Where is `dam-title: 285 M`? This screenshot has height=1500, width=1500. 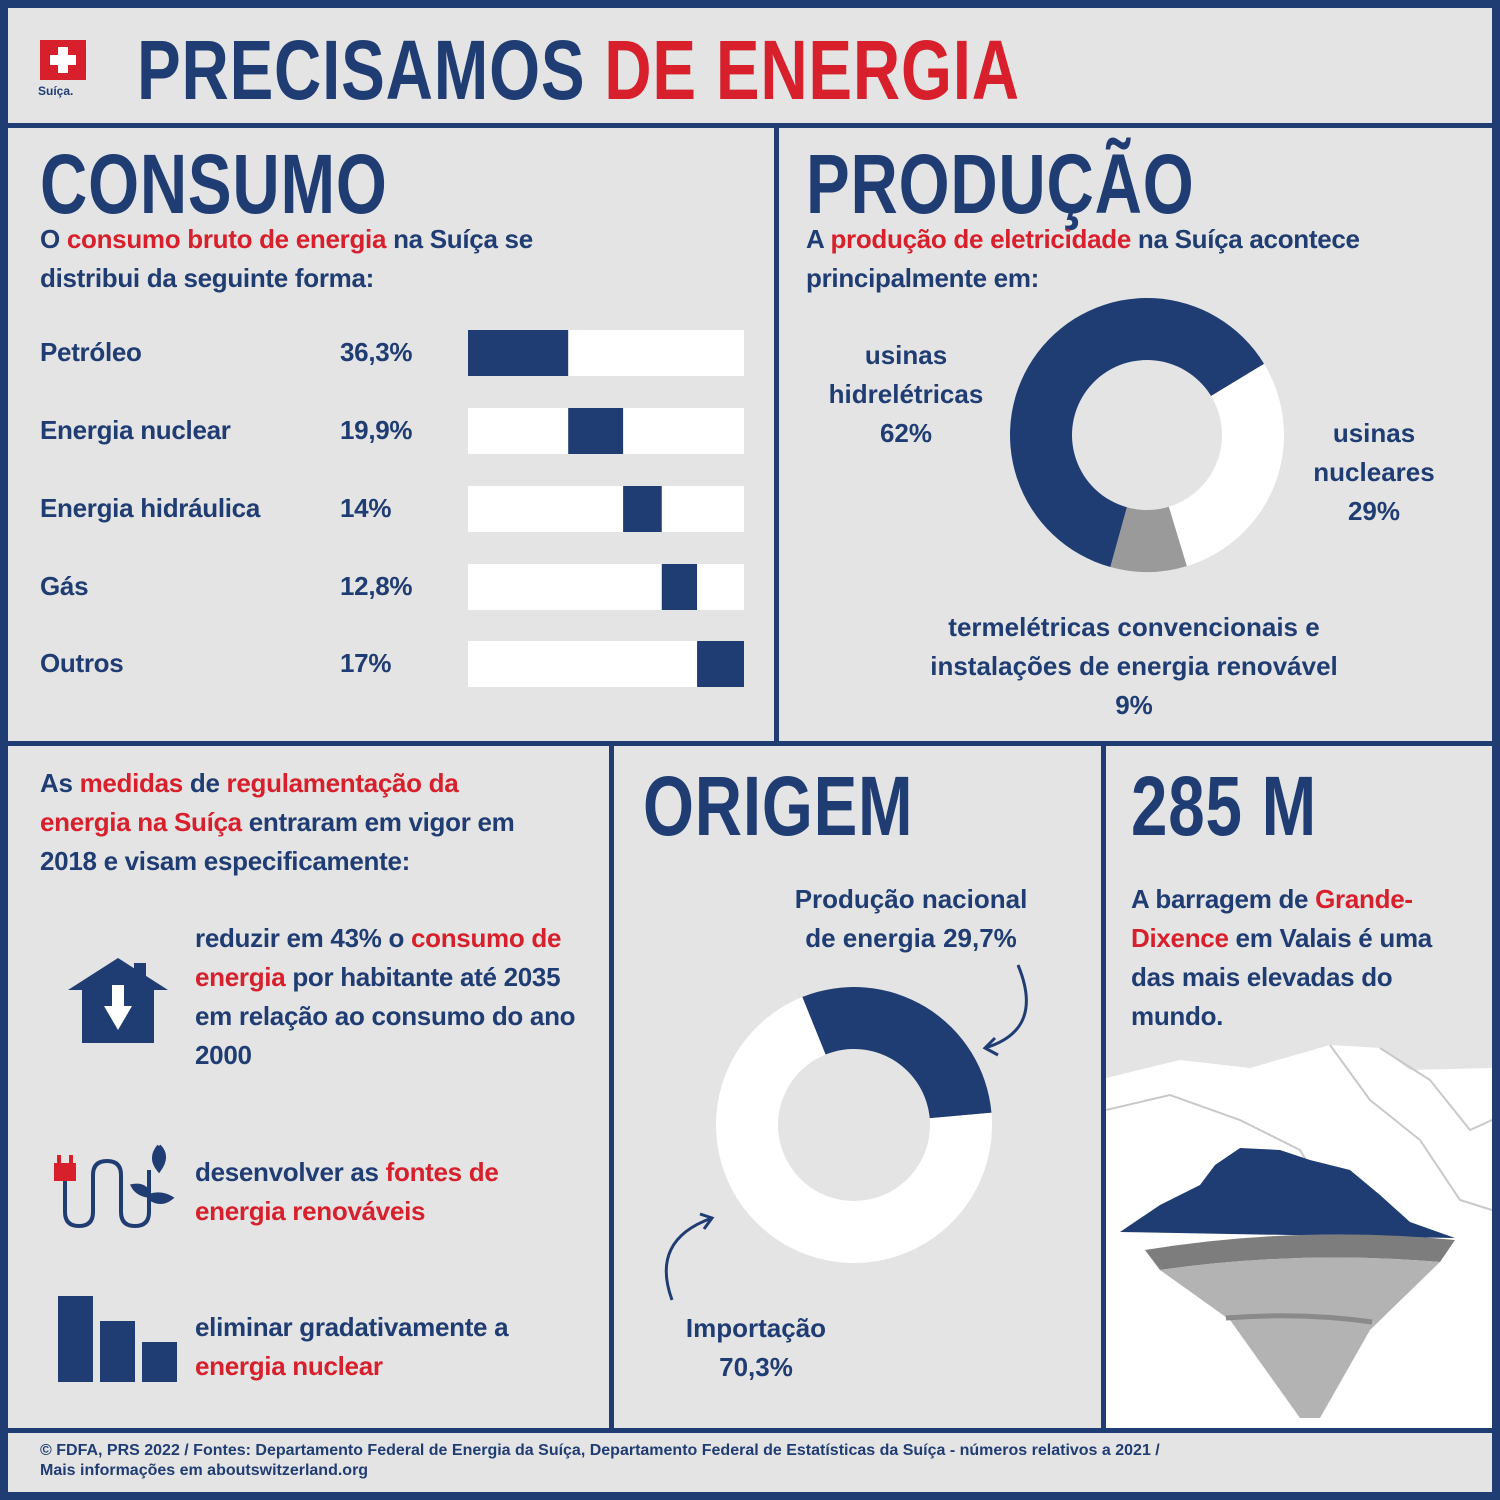 dam-title: 285 M is located at coordinates (1224, 806).